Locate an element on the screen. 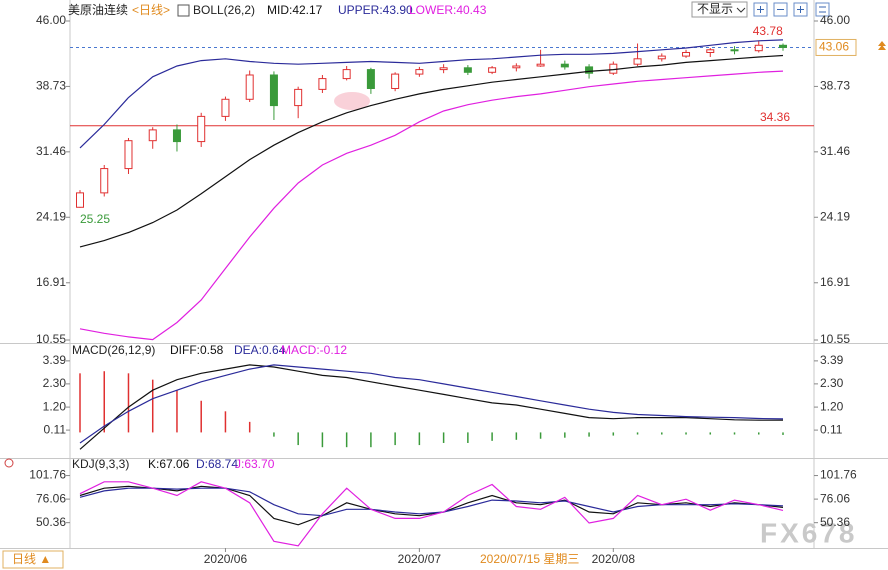 Image resolution: width=888 pixels, height=570 pixels. period-label: <日线> is located at coordinates (151, 10).